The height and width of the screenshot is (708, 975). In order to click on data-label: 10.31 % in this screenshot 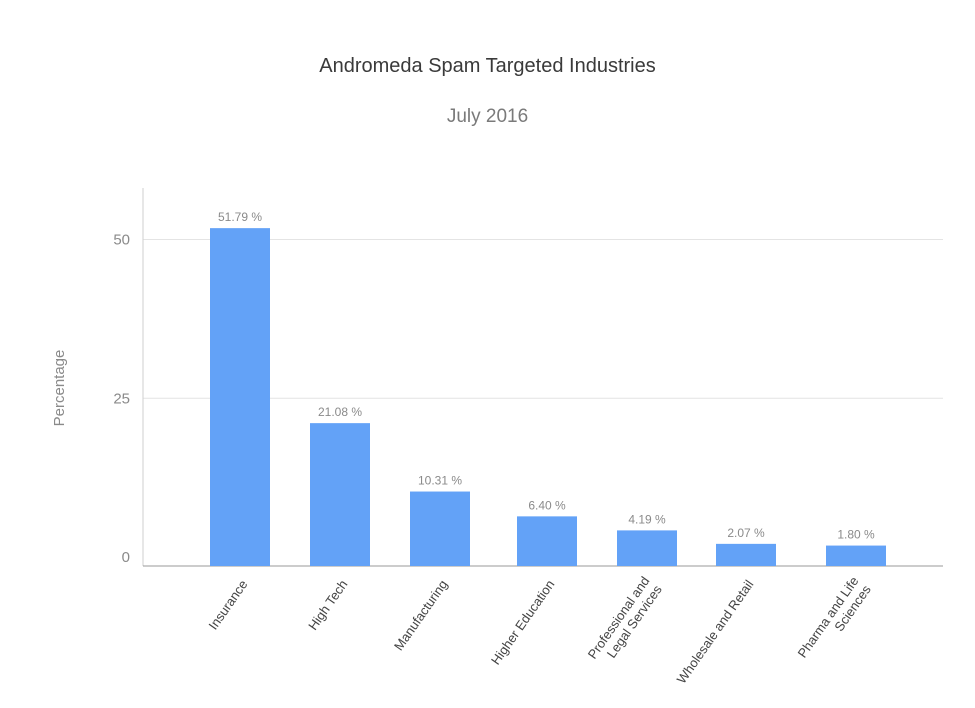, I will do `click(440, 481)`.